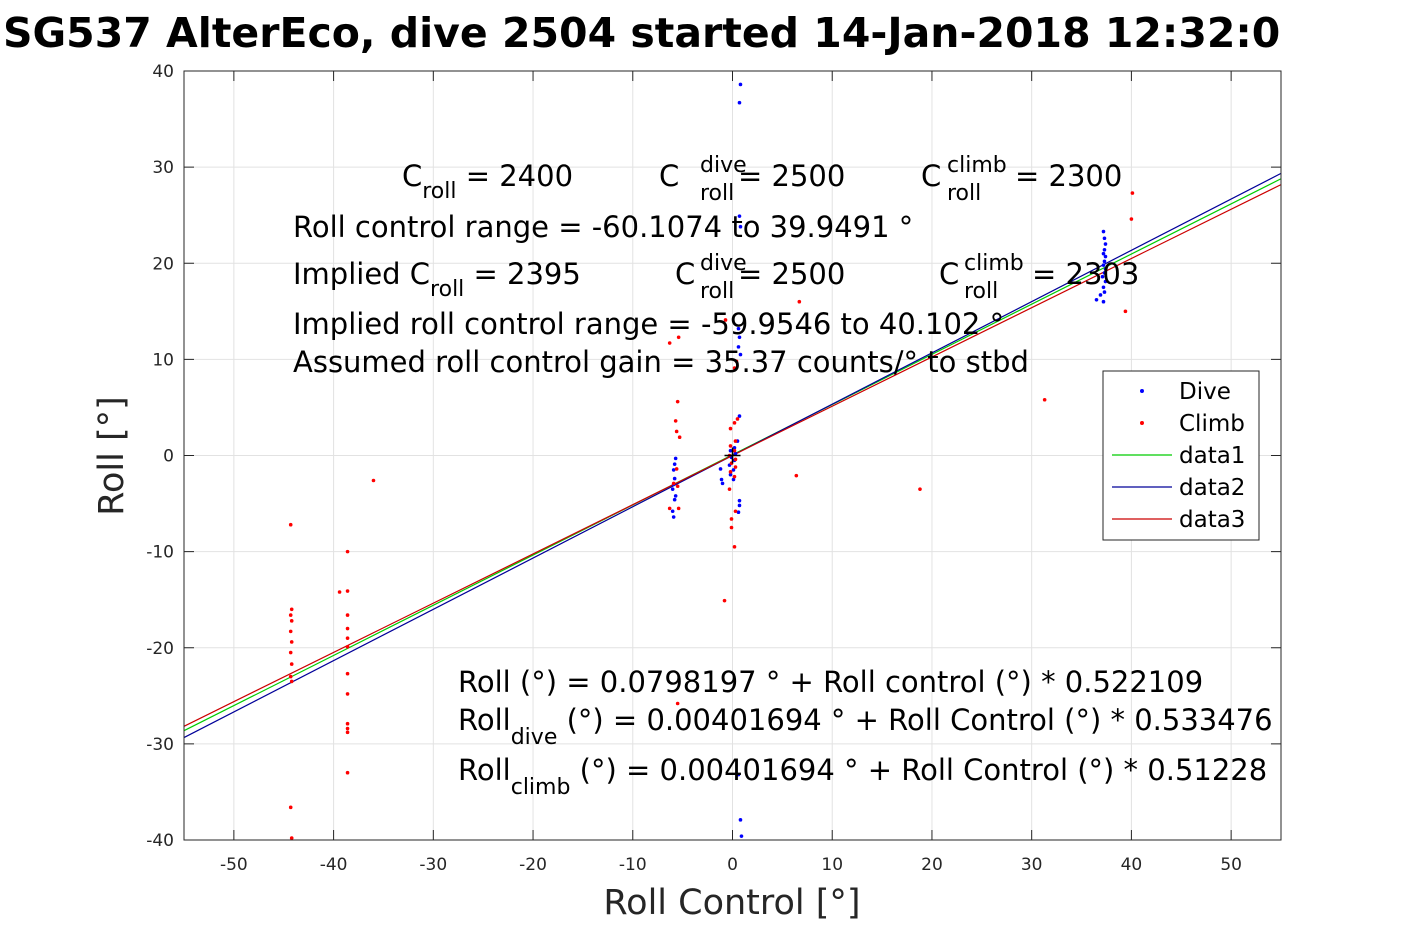  I want to click on svg-text: Croll = 2400, so click(487, 181).